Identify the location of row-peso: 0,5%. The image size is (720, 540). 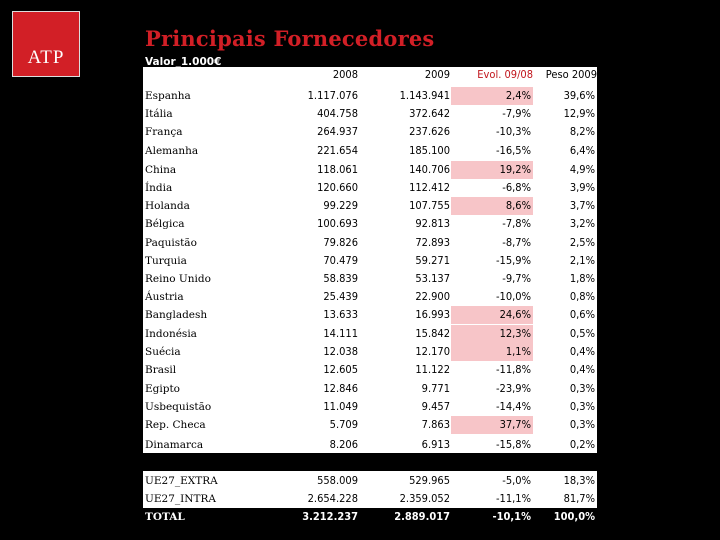
(582, 333).